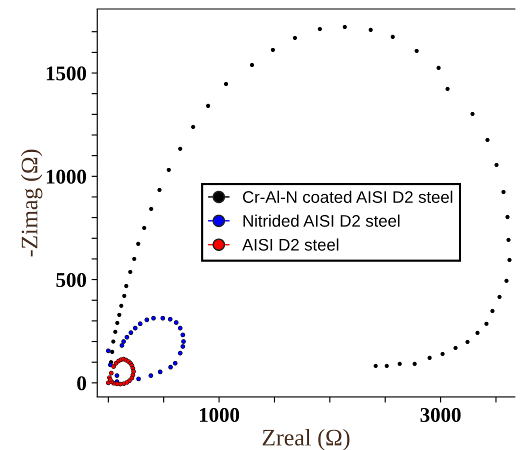 The height and width of the screenshot is (450, 520). What do you see at coordinates (347, 196) in the screenshot?
I see `legend-label: Cr-Al-N coated AISI D2 steel` at bounding box center [347, 196].